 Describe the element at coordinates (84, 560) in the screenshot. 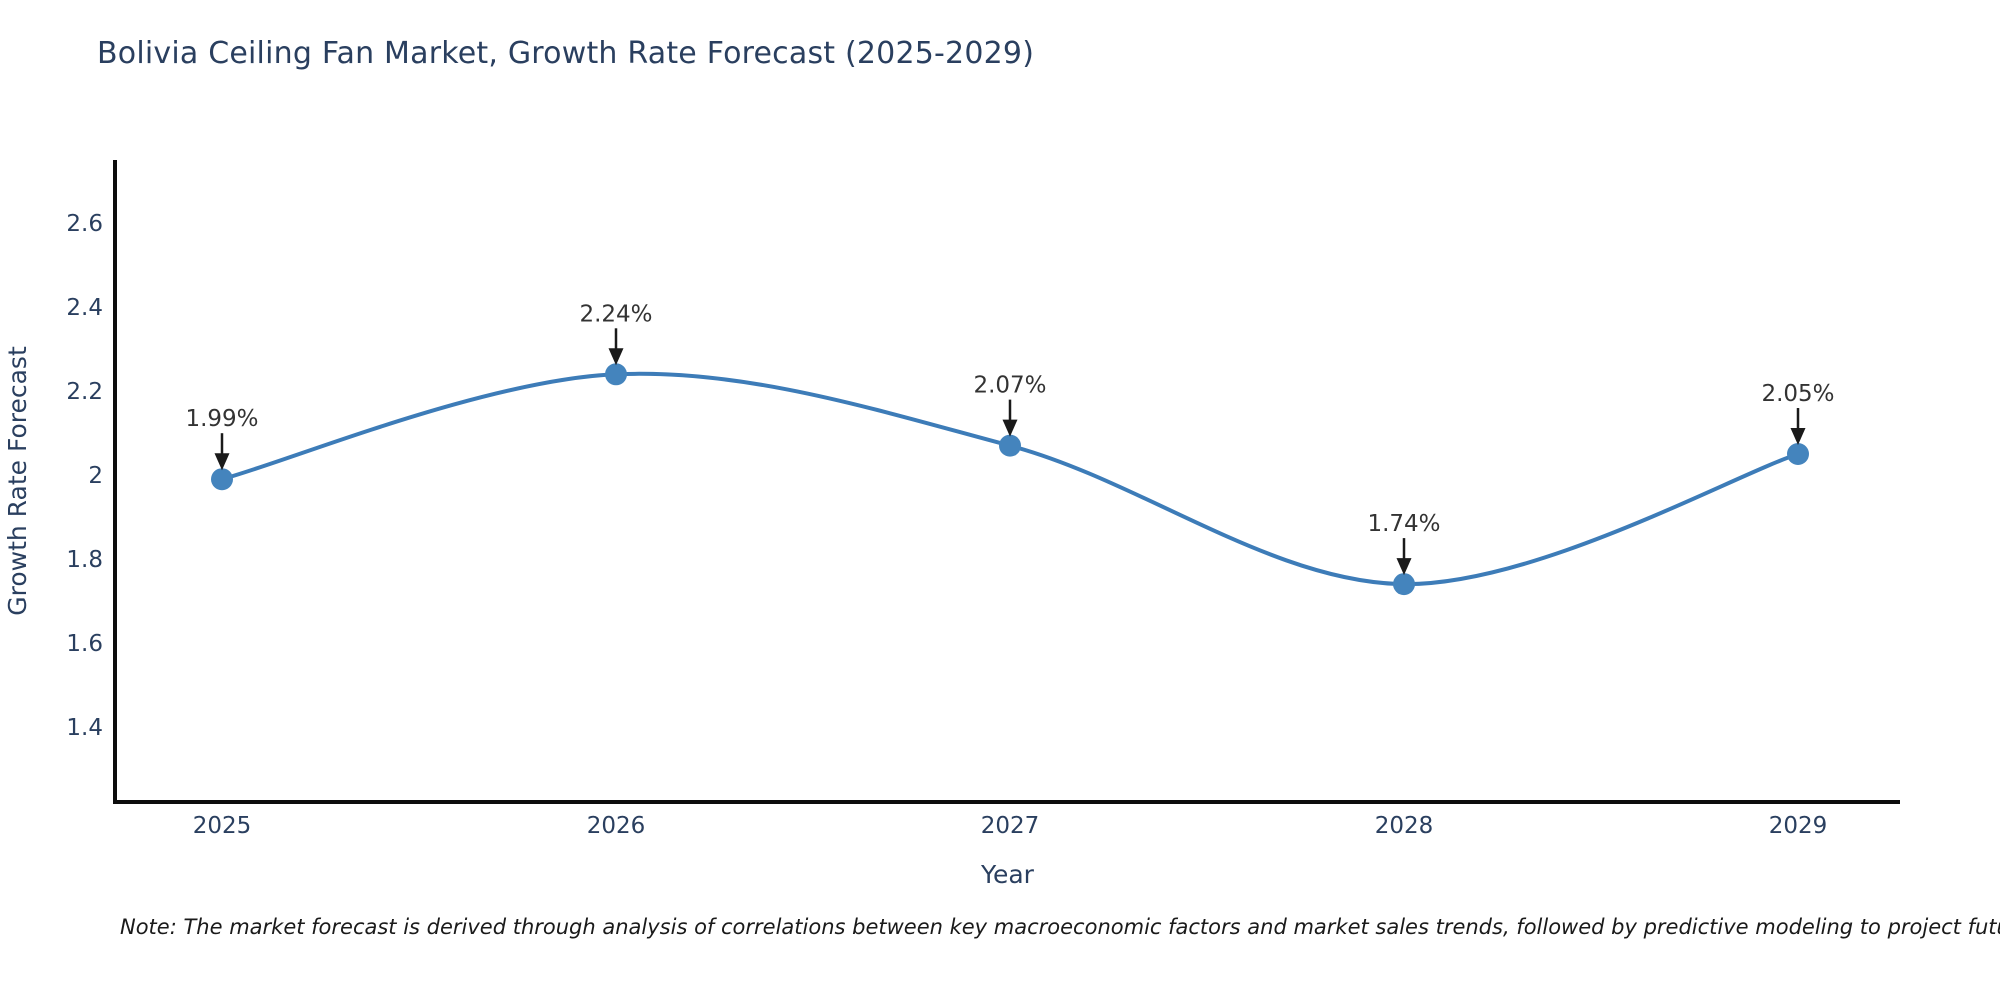

I see `y-tick-label: 1.8` at that location.